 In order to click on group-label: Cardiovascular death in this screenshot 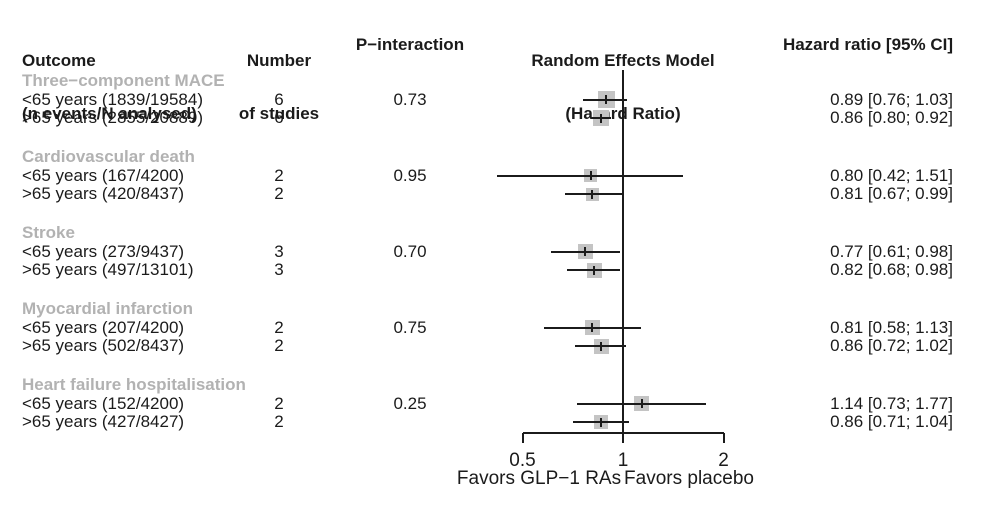, I will do `click(108, 156)`.